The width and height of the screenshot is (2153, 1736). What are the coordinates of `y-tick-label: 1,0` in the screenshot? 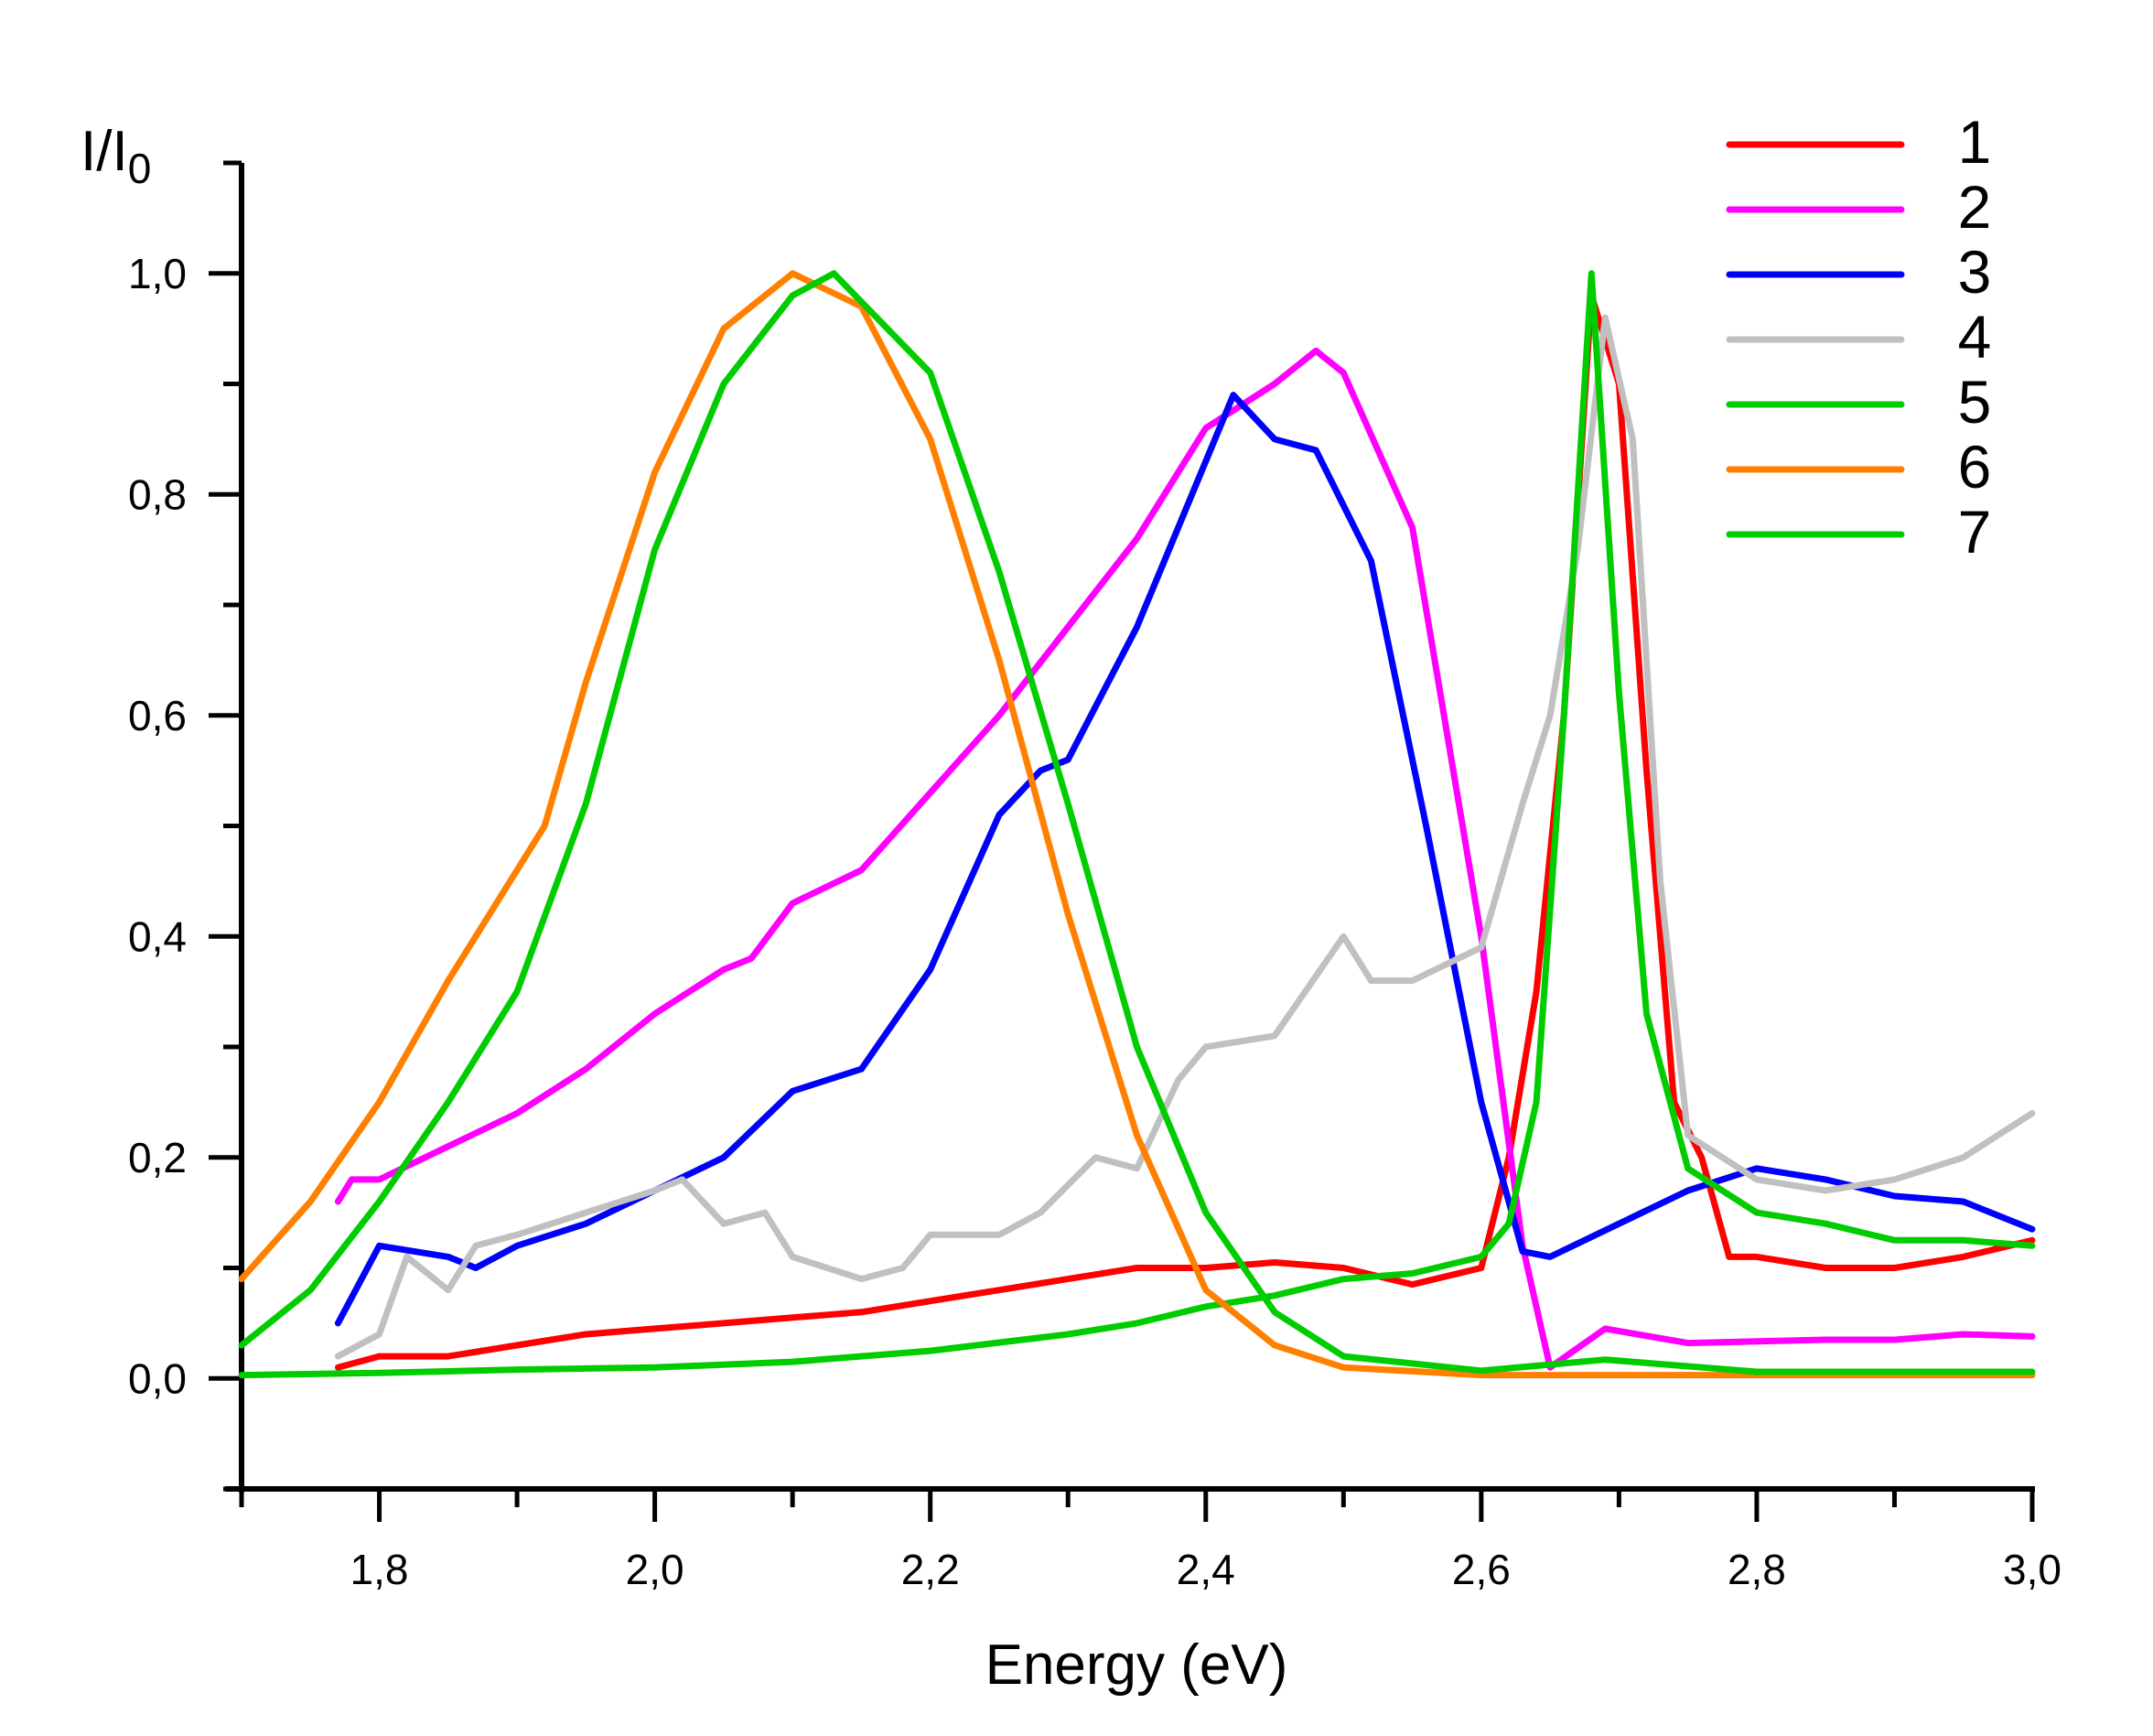 It's located at (157, 273).